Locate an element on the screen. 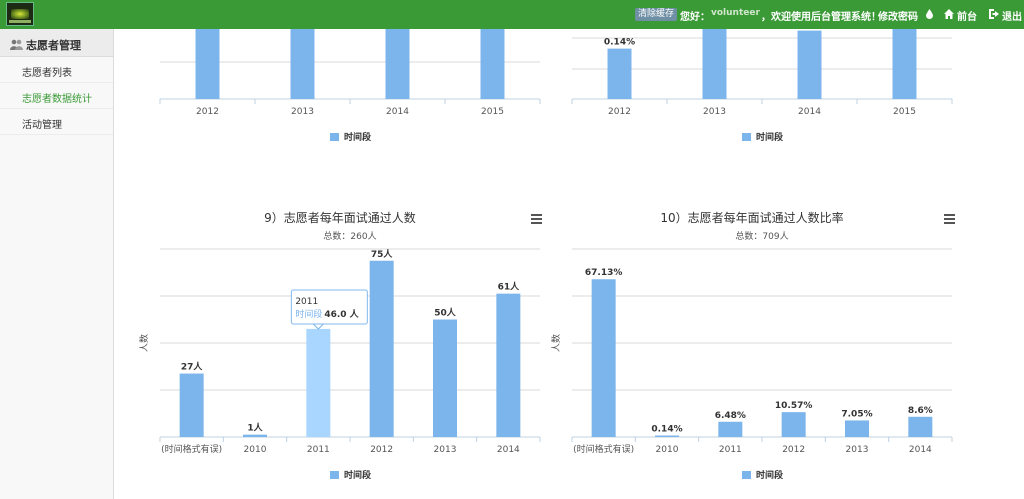 Image resolution: width=1024 pixels, height=499 pixels. chart1-legend-label: 时间段 is located at coordinates (358, 137).